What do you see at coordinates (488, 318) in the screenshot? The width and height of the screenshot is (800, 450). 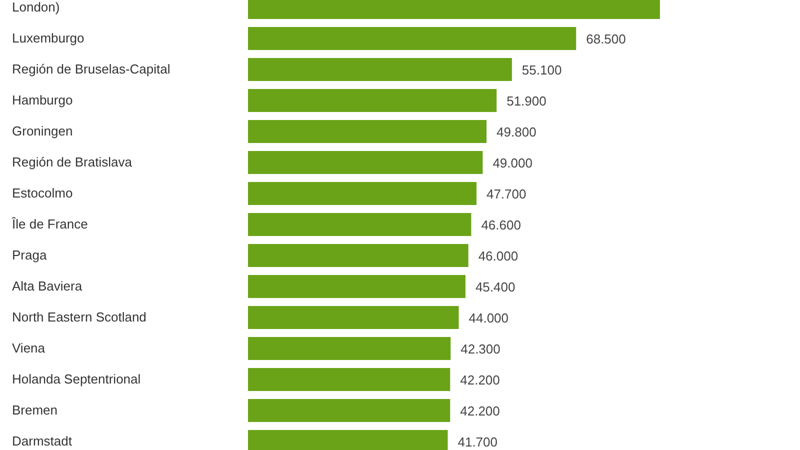 I see `data-label: 44.000` at bounding box center [488, 318].